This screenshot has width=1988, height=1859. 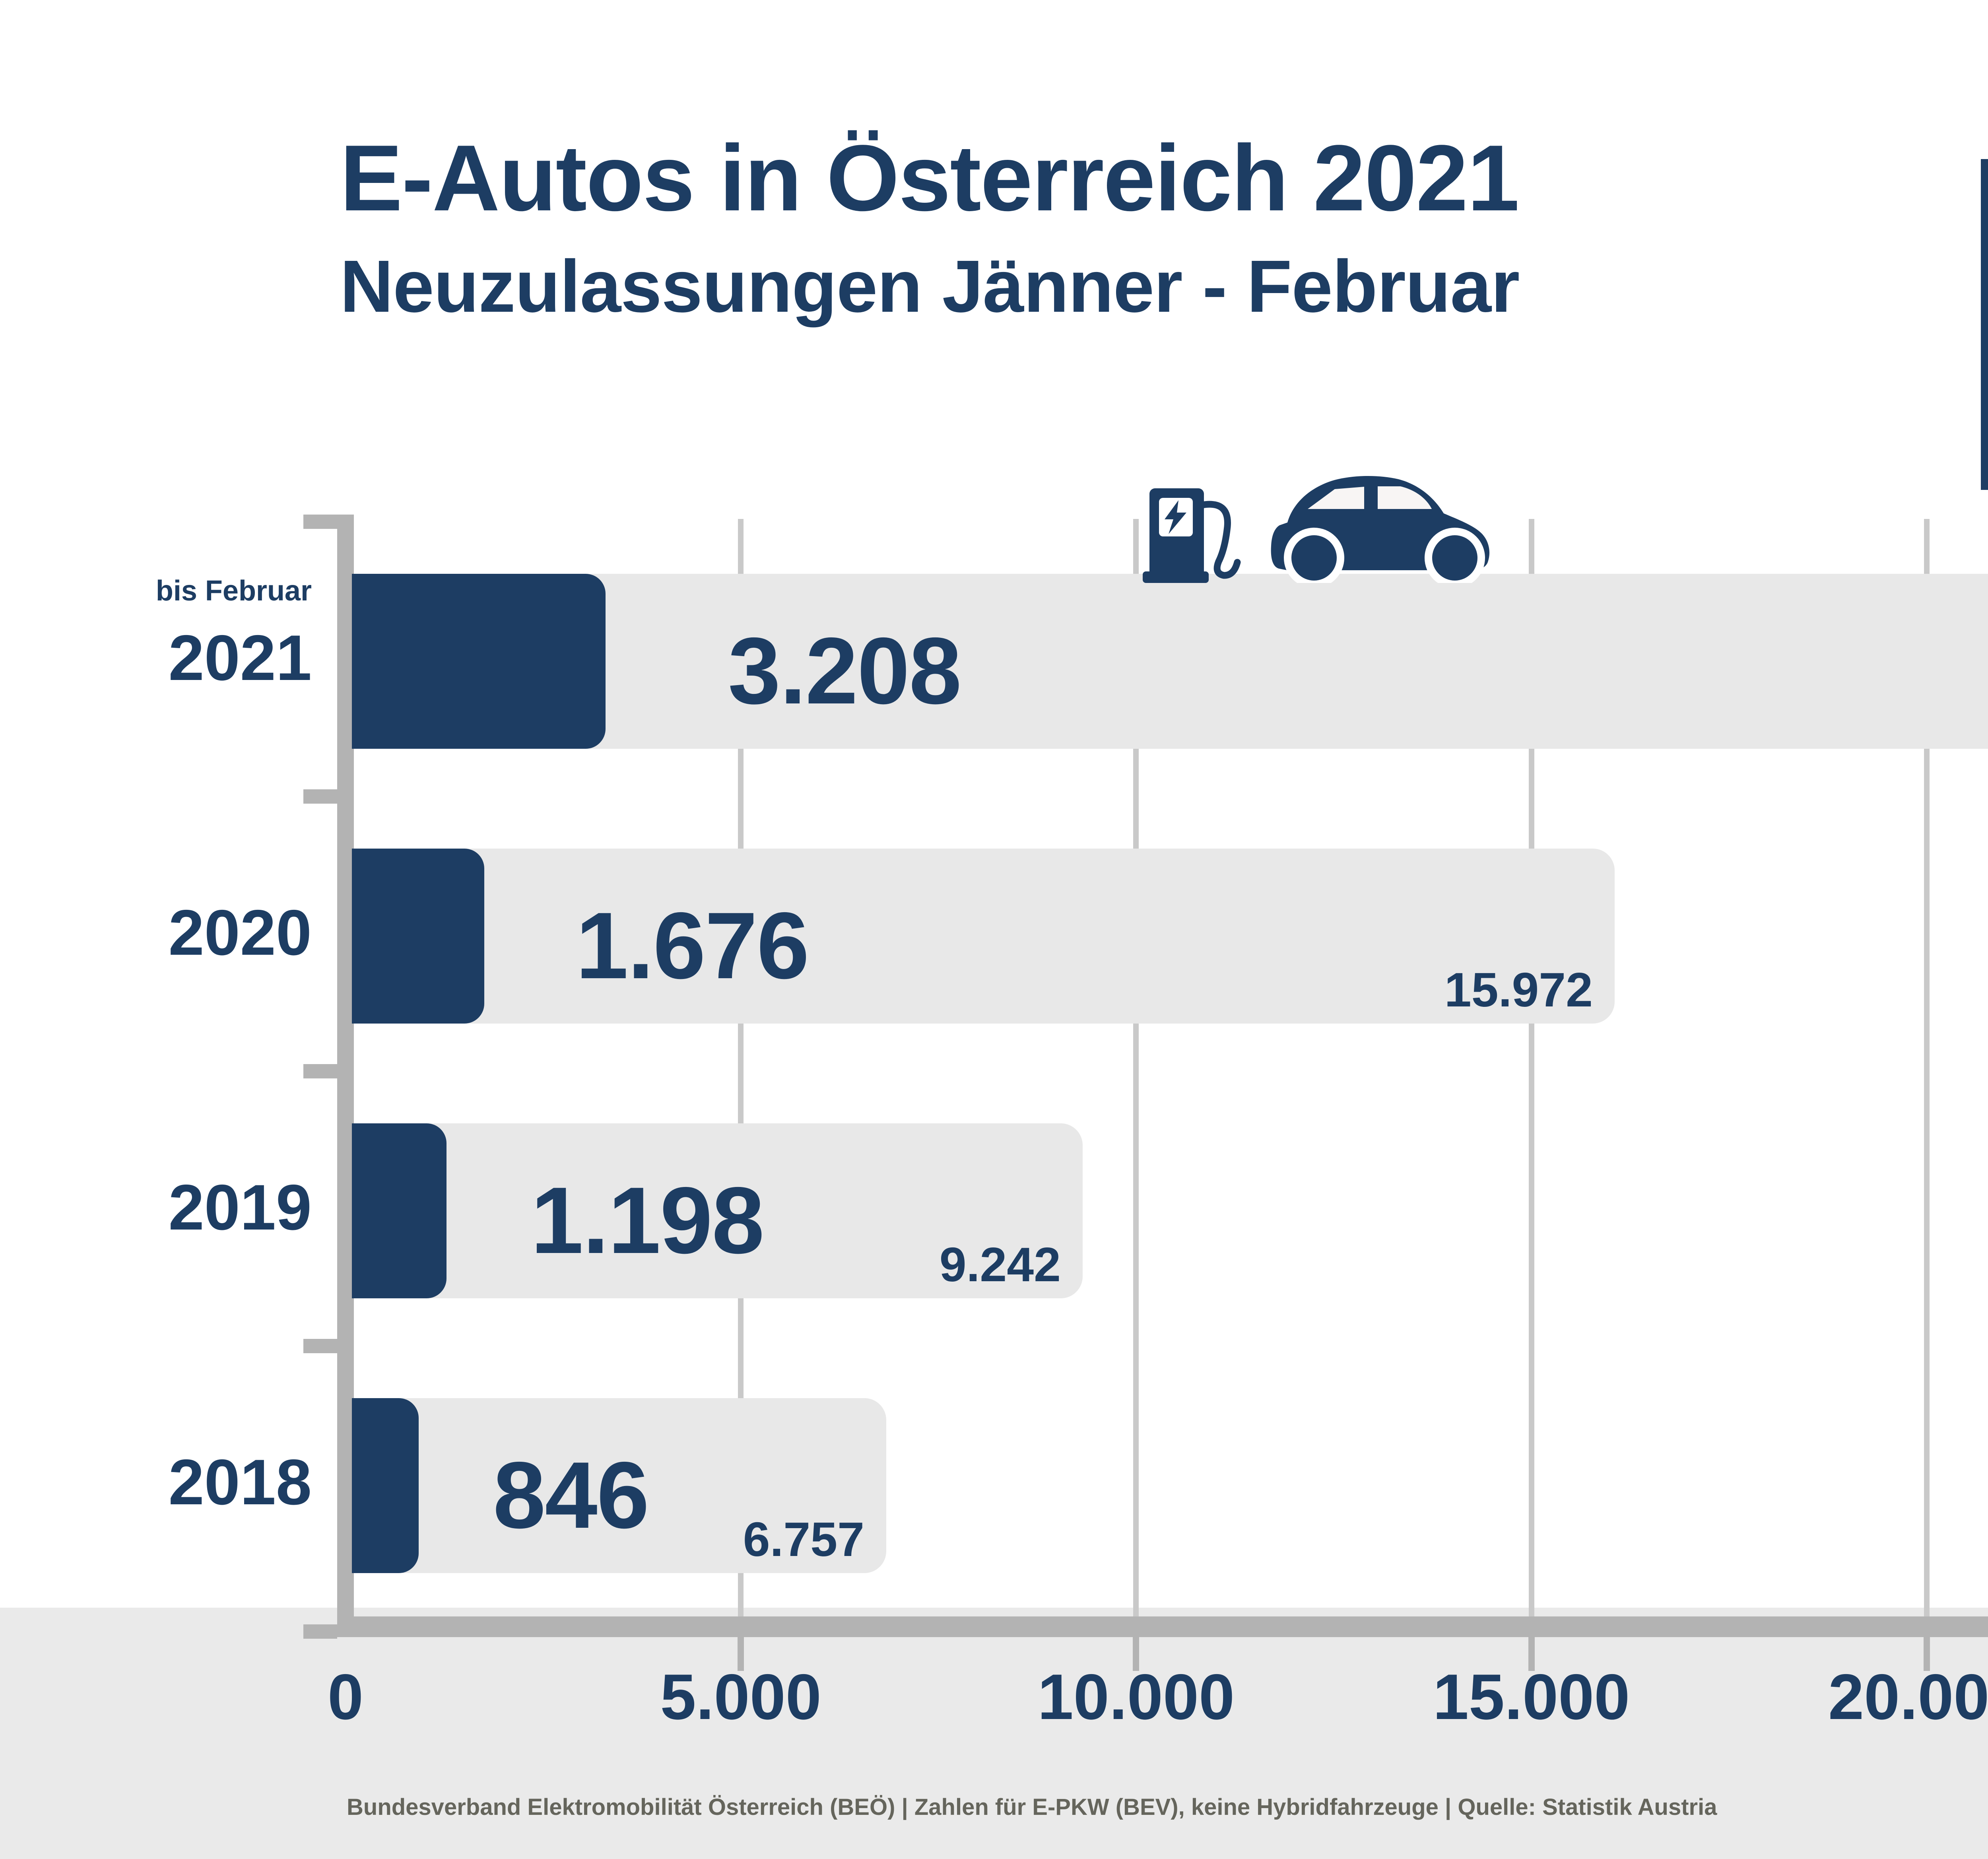 What do you see at coordinates (648, 1220) in the screenshot?
I see `bar-value-label: 1.198` at bounding box center [648, 1220].